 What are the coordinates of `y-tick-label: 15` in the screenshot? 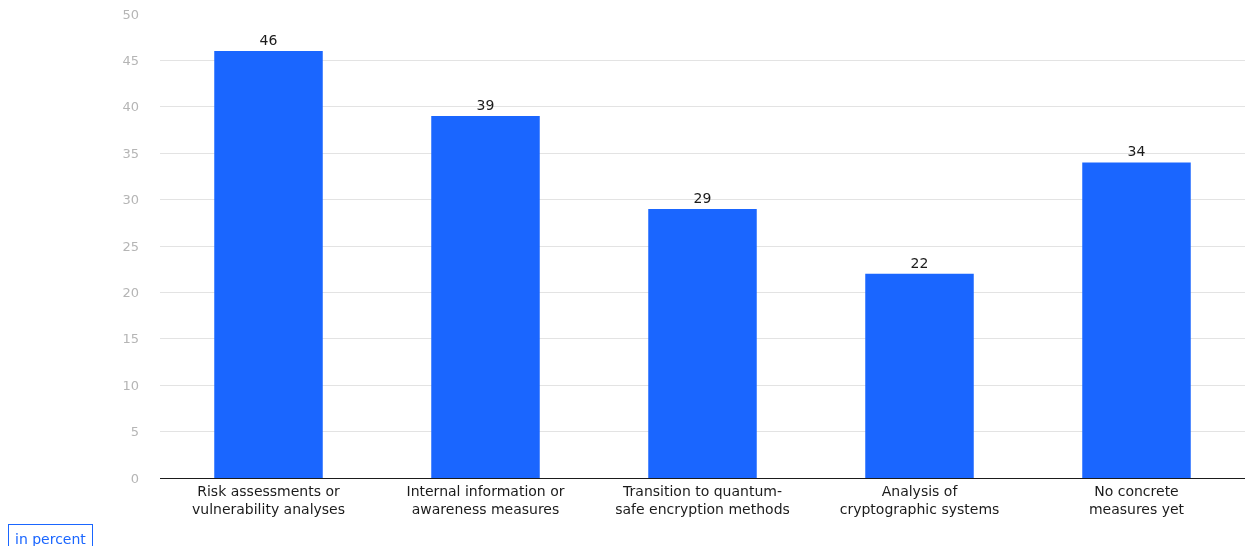 It's located at (130, 339).